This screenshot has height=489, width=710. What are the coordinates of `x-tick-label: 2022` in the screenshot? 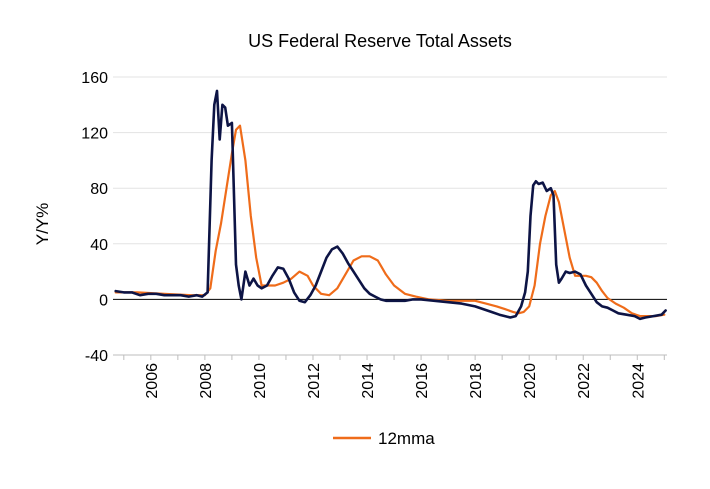 It's located at (584, 381).